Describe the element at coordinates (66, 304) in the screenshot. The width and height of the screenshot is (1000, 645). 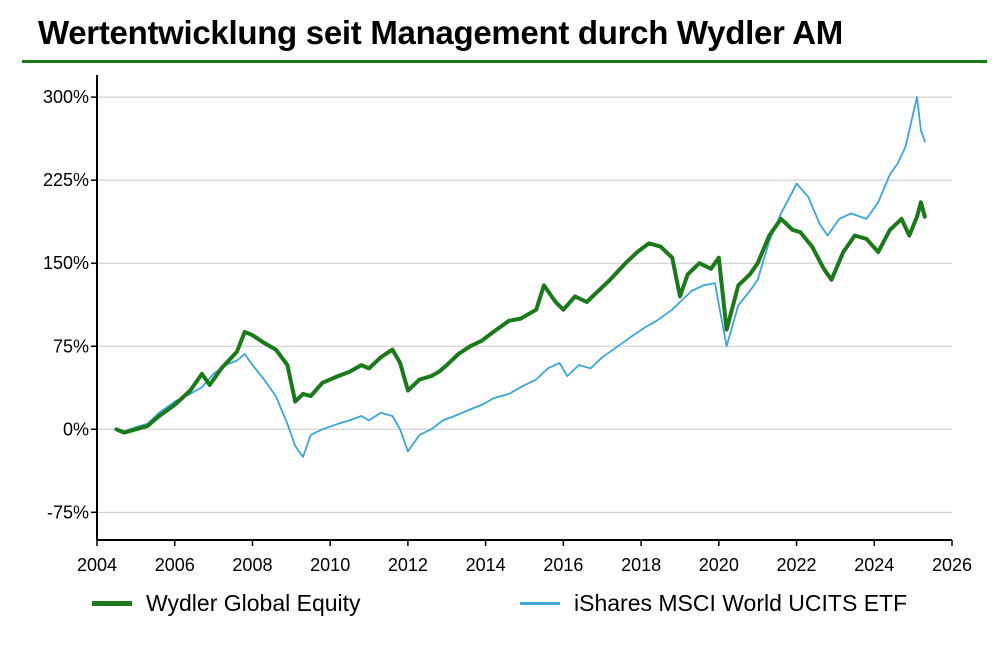
I see `y-tick-labels: -75% 0% 75% 150% 225% 300%` at that location.